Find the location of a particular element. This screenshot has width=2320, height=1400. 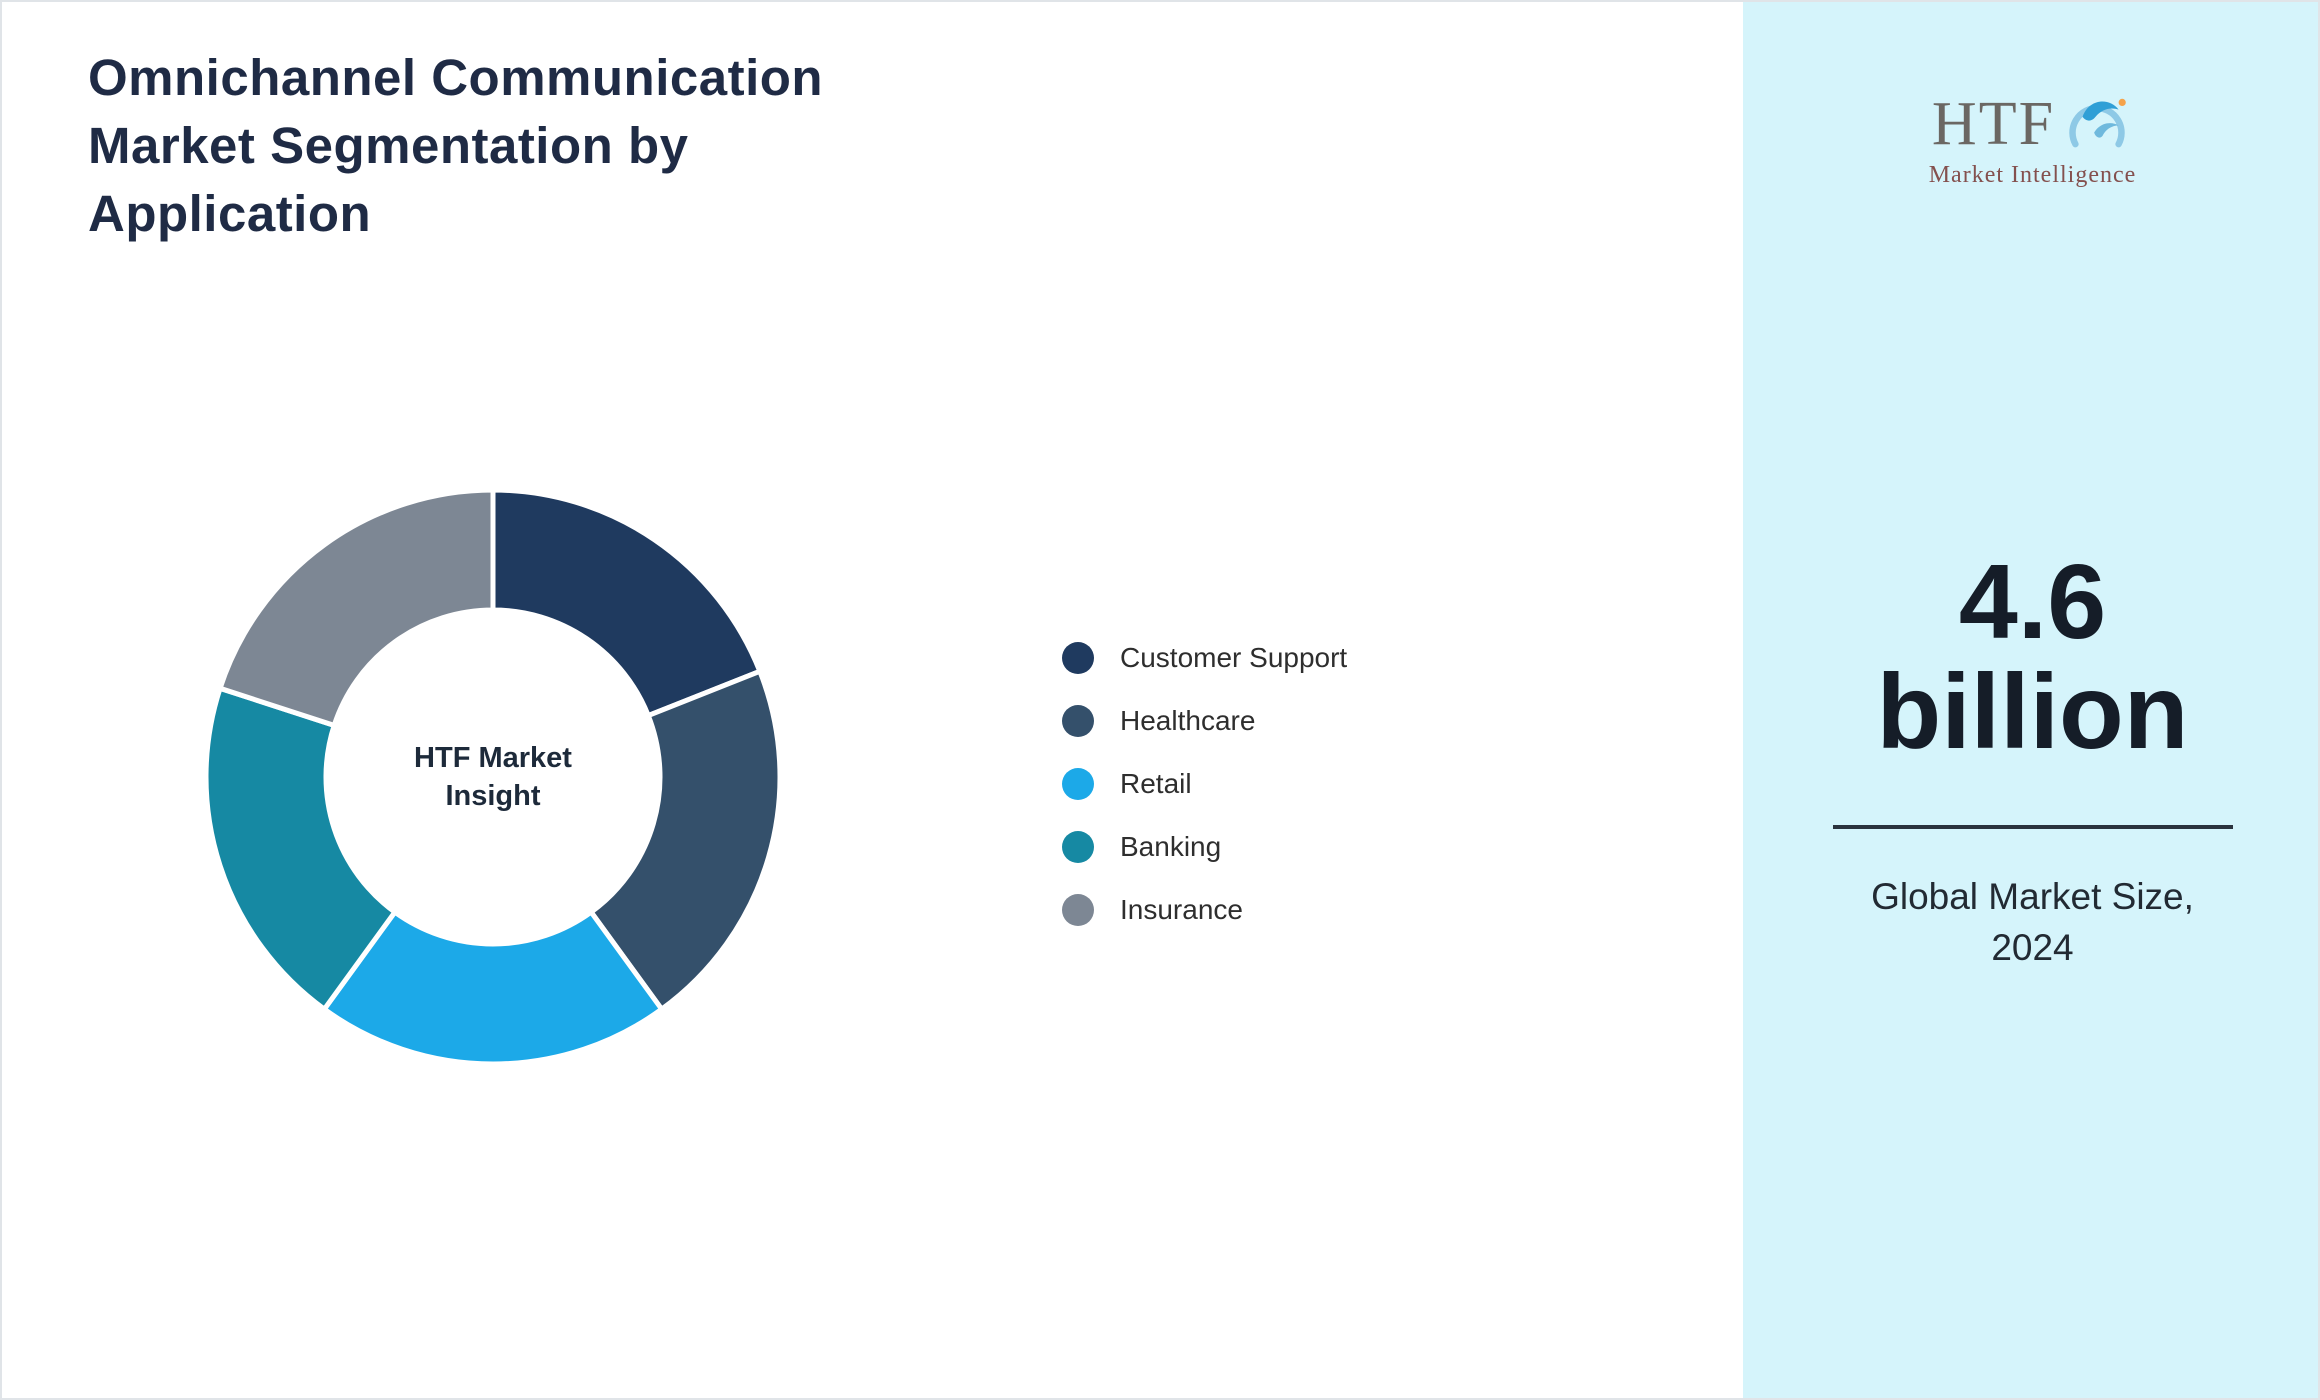

legend-item: Healthcare is located at coordinates (1204, 721).